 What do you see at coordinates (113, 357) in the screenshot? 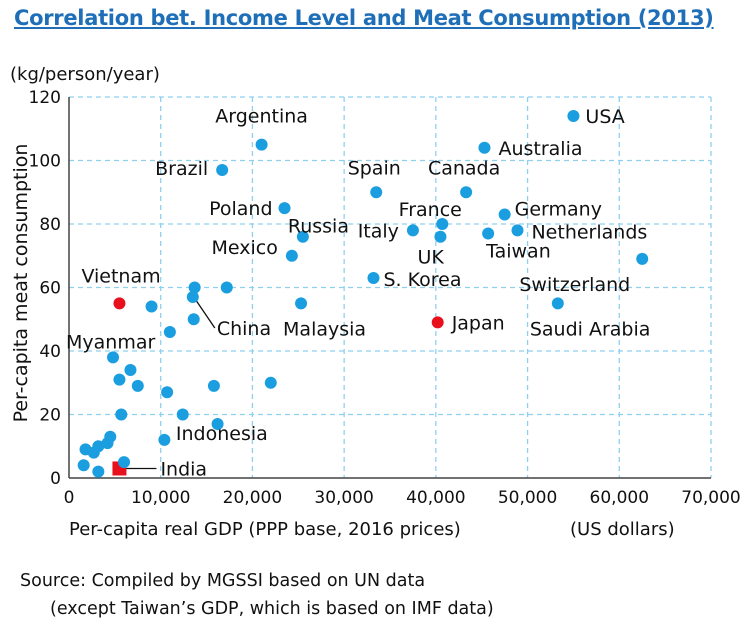
I see `point-myanmar` at bounding box center [113, 357].